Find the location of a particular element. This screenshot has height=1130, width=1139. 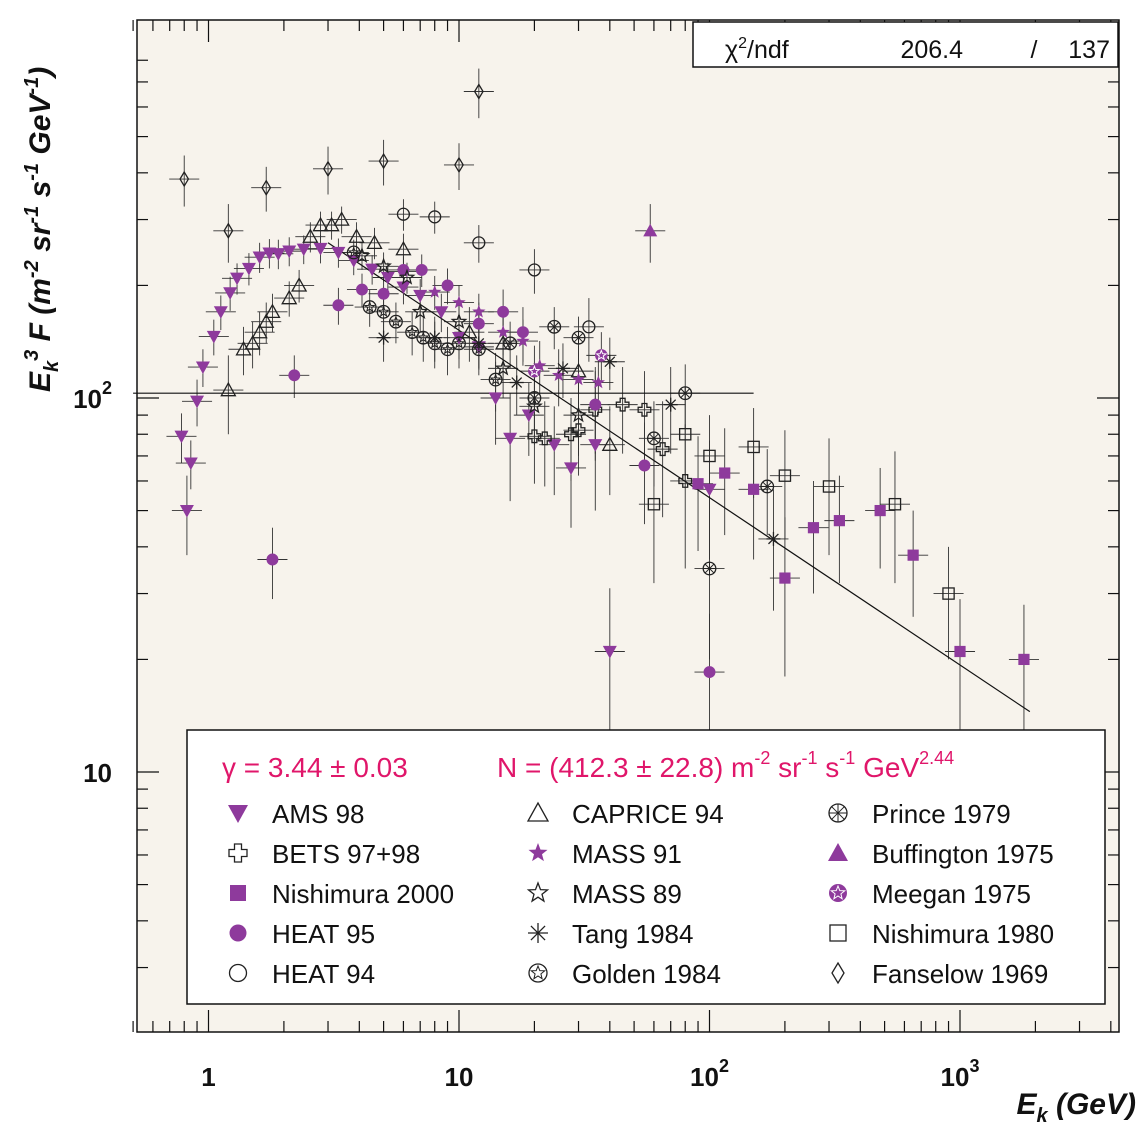

legend-label: MASS 89 is located at coordinates (627, 894).